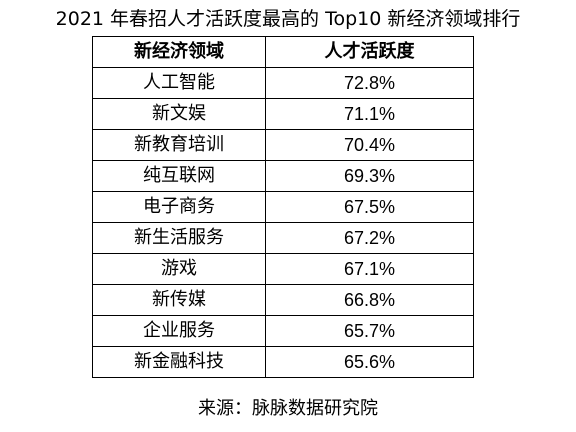 The width and height of the screenshot is (576, 432). I want to click on table-row: 人工智能 72.8%, so click(283, 83).